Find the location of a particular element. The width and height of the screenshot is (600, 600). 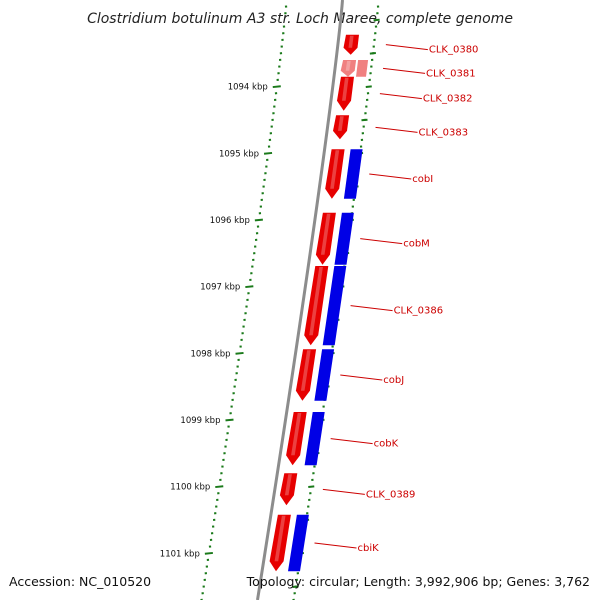

position-label: 1101 kbp is located at coordinates (180, 554).